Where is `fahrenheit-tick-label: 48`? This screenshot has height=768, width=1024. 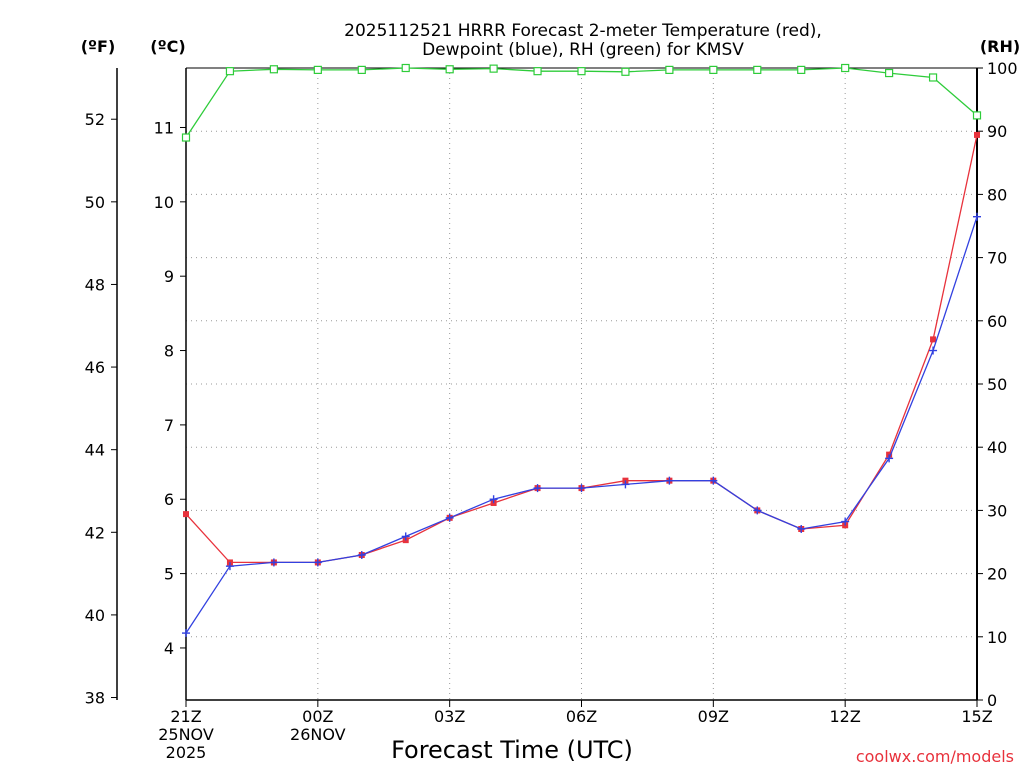
fahrenheit-tick-label: 48 is located at coordinates (95, 284).